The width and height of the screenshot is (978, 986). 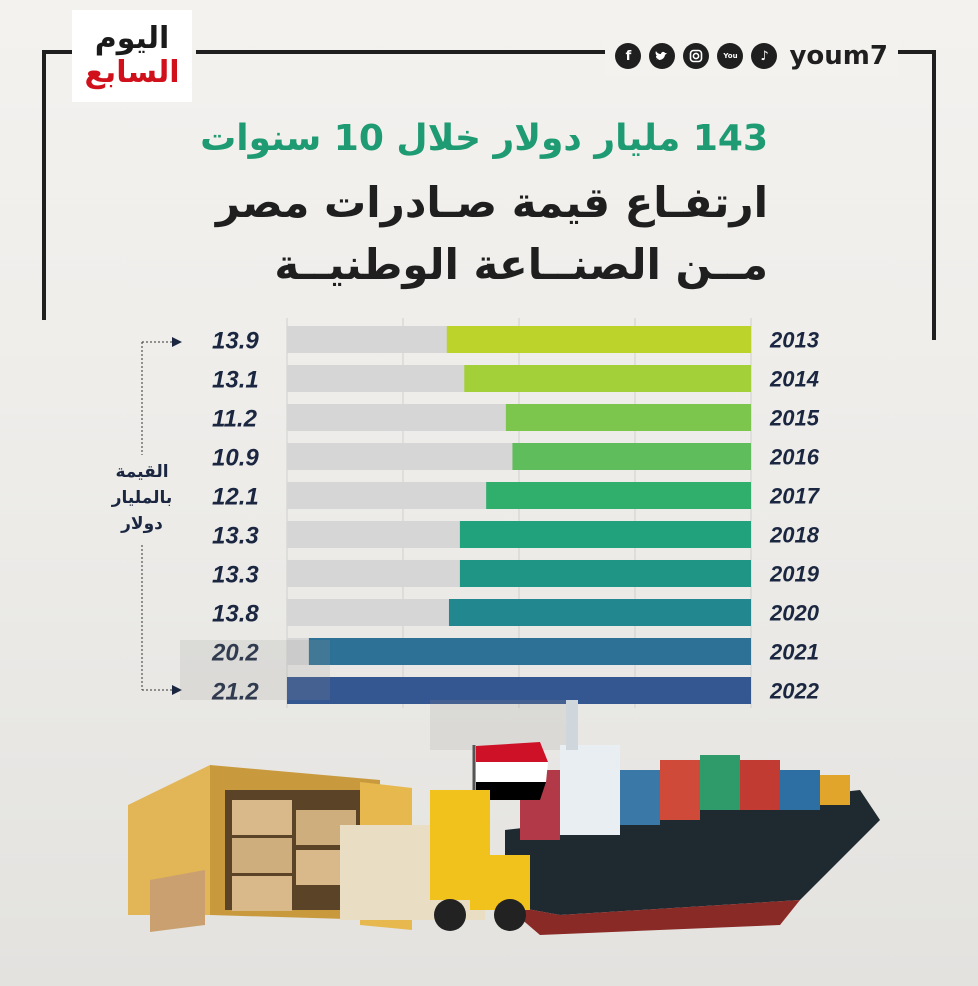 What do you see at coordinates (598, 339) in the screenshot?
I see `bar-2013` at bounding box center [598, 339].